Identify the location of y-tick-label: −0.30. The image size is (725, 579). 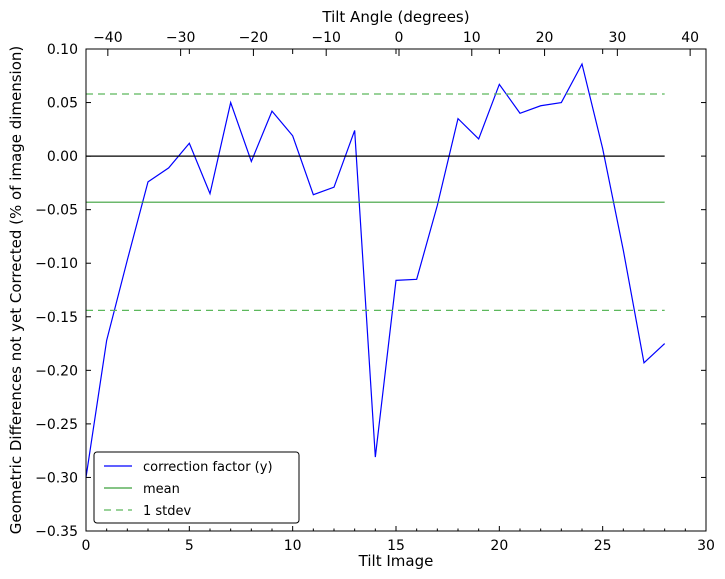
(56, 478).